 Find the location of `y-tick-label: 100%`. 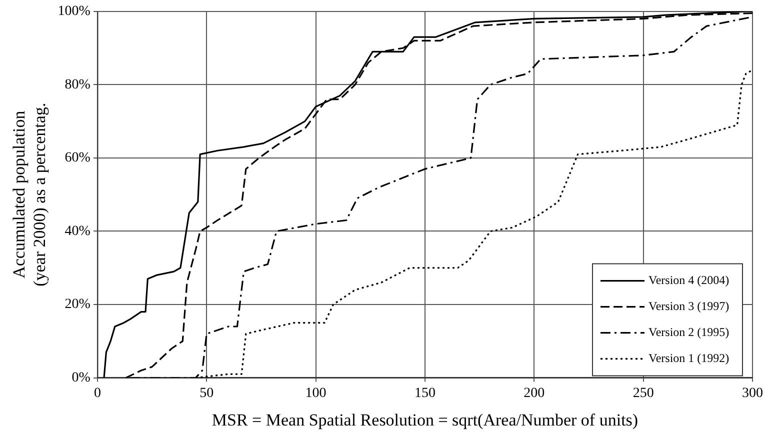

y-tick-label: 100% is located at coordinates (74, 12).